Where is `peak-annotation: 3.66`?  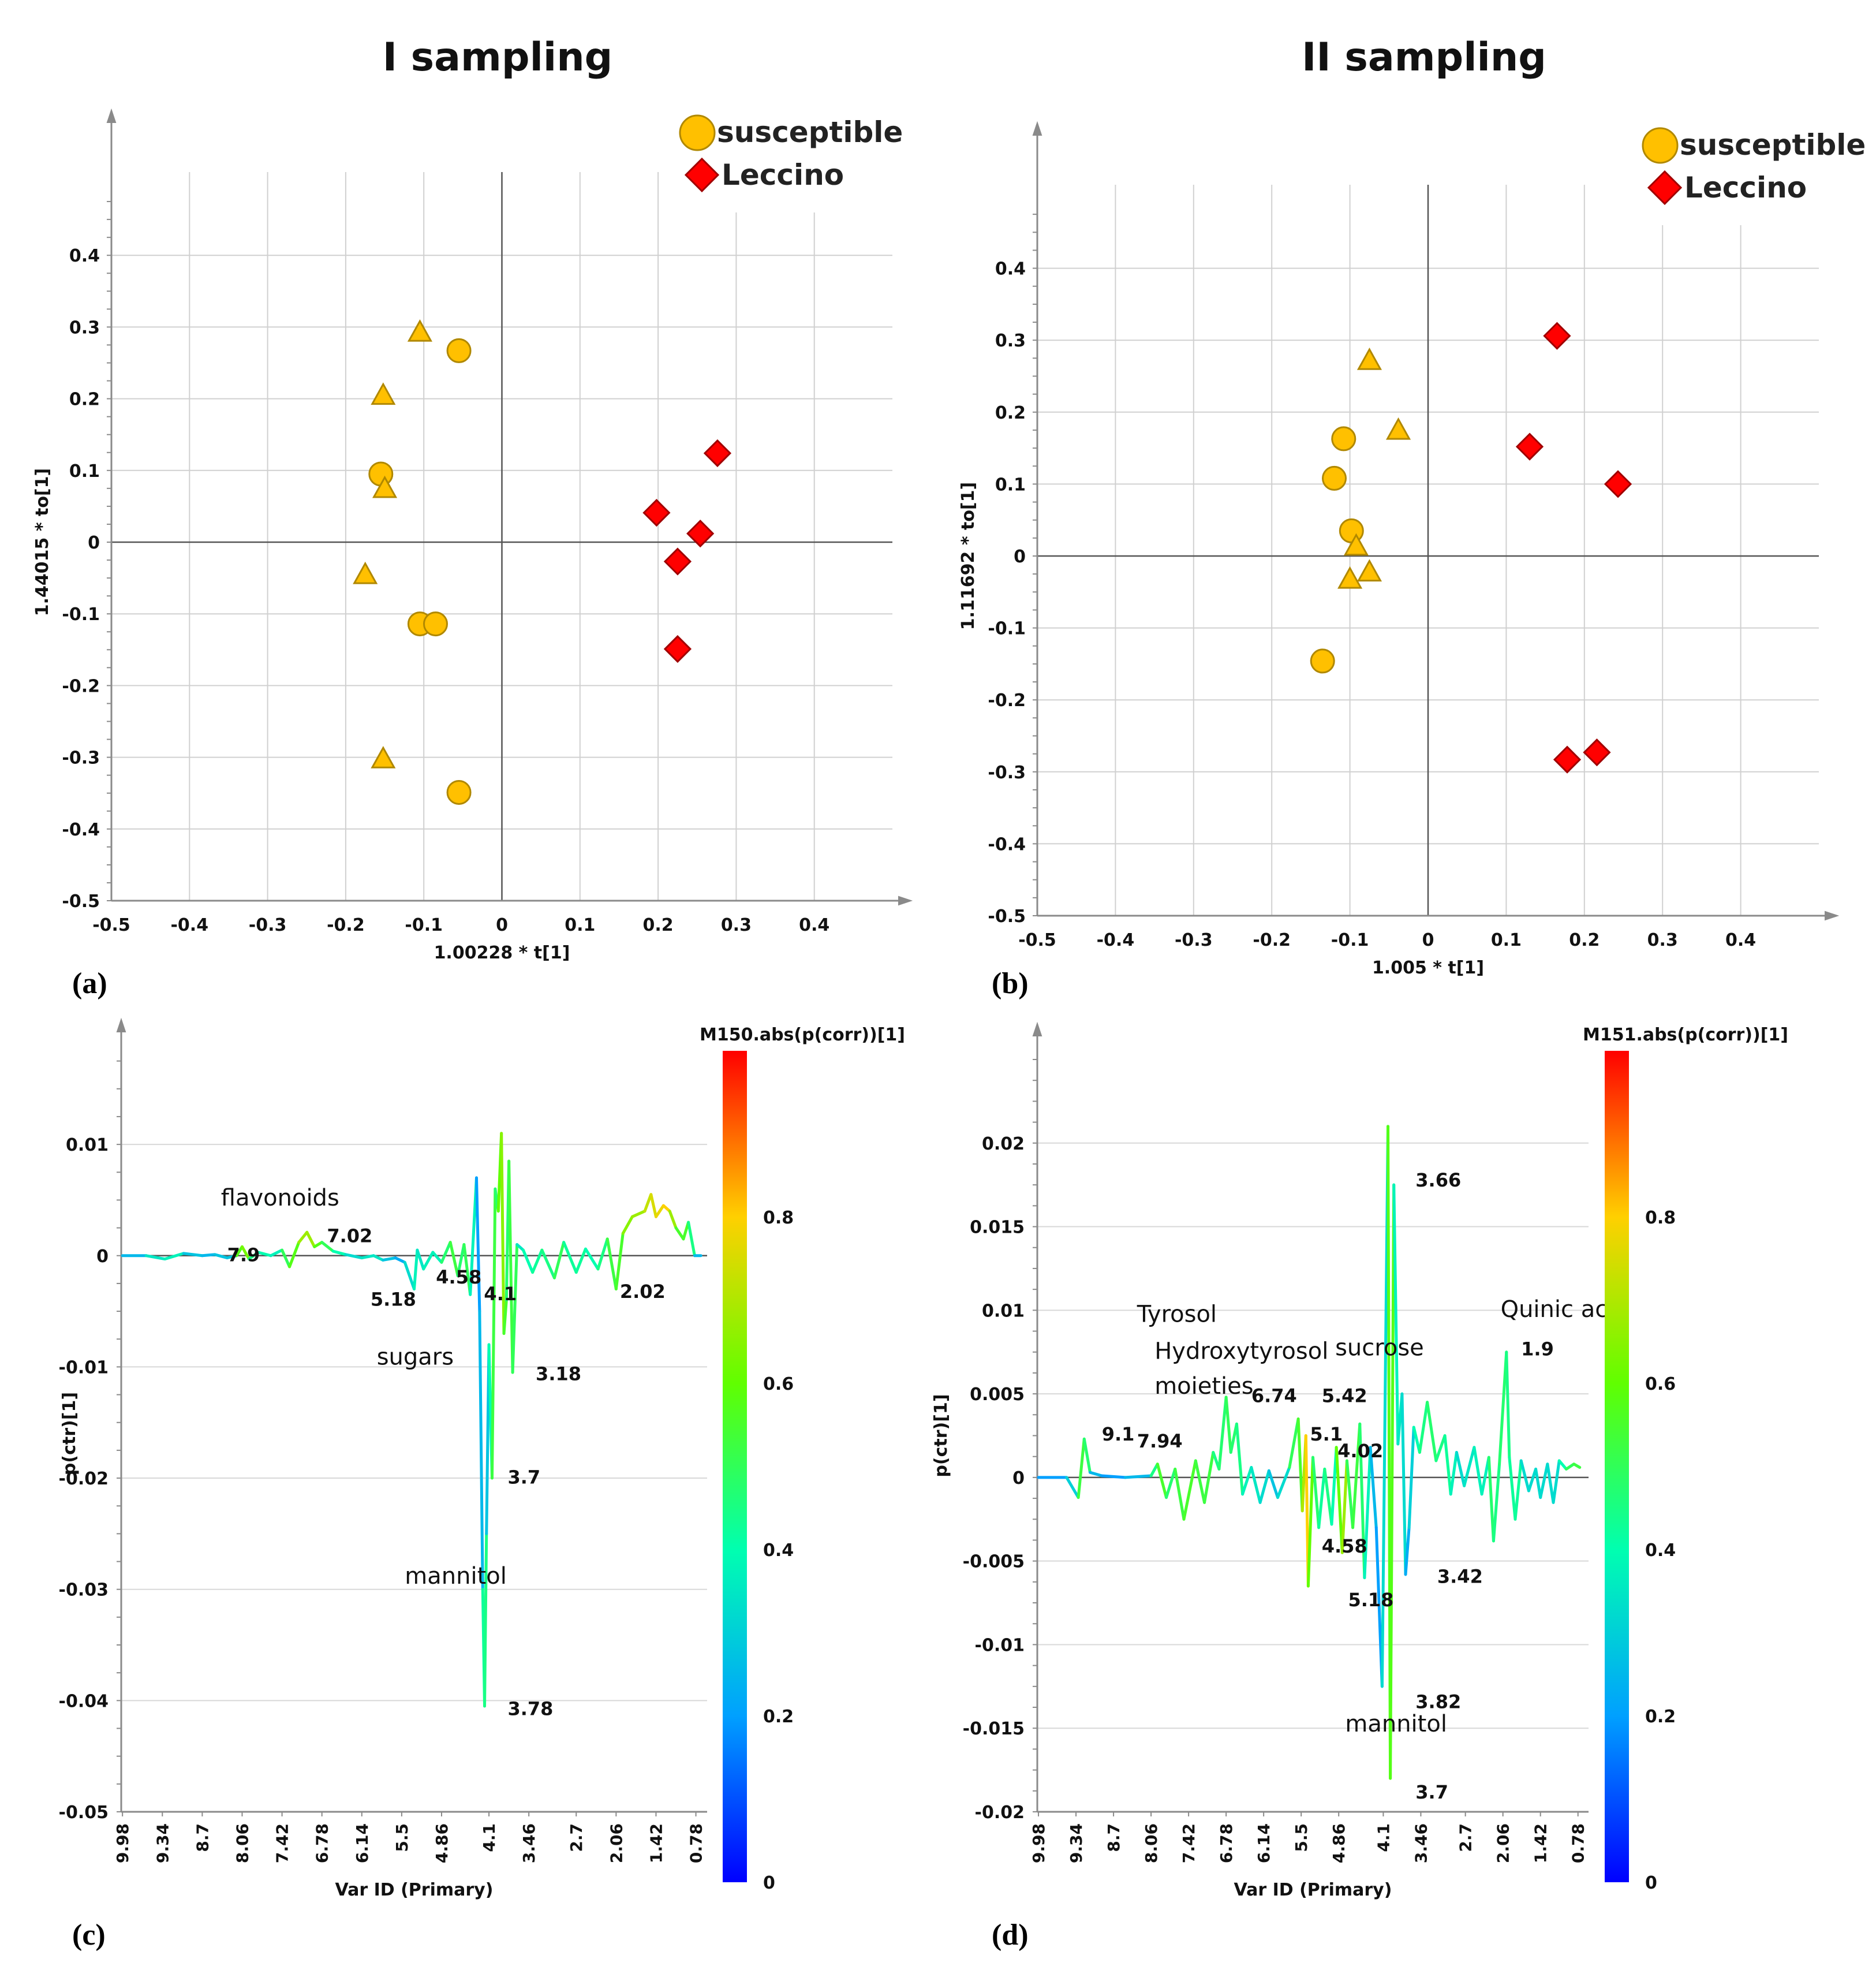 peak-annotation: 3.66 is located at coordinates (1438, 1180).